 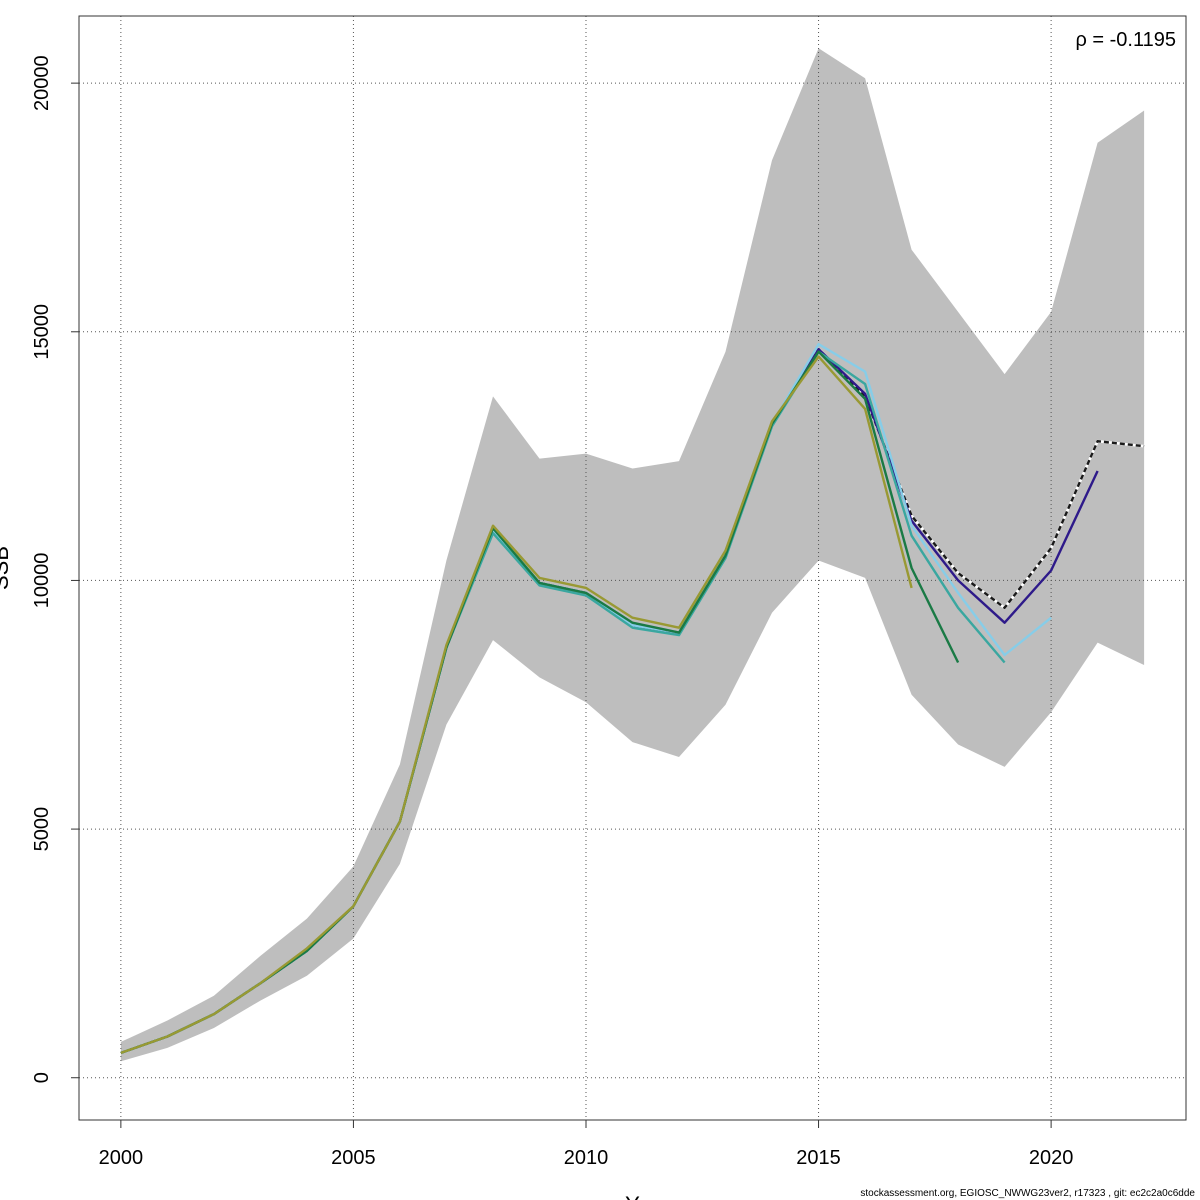 What do you see at coordinates (6, 568) in the screenshot?
I see `y-axis-title: SSB` at bounding box center [6, 568].